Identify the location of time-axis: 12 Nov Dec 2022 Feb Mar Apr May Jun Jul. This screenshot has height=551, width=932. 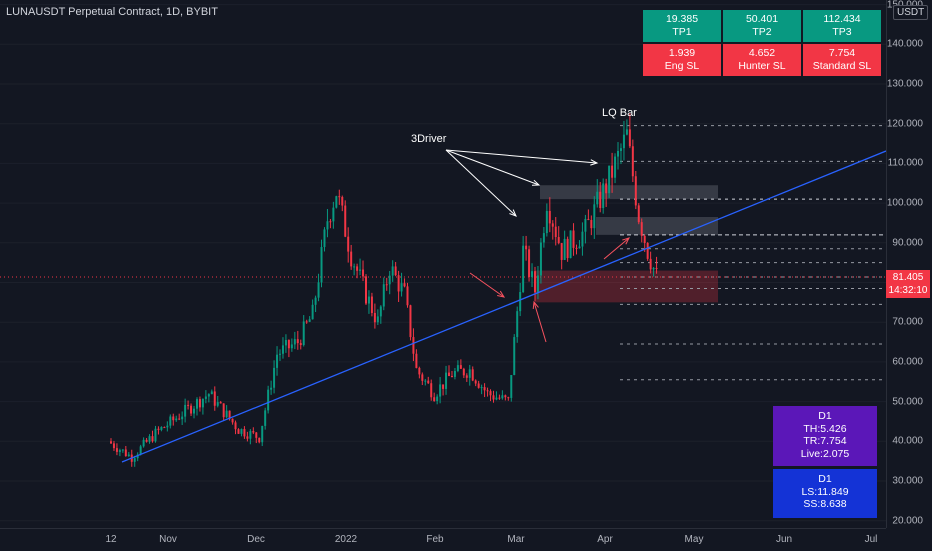
(443, 539).